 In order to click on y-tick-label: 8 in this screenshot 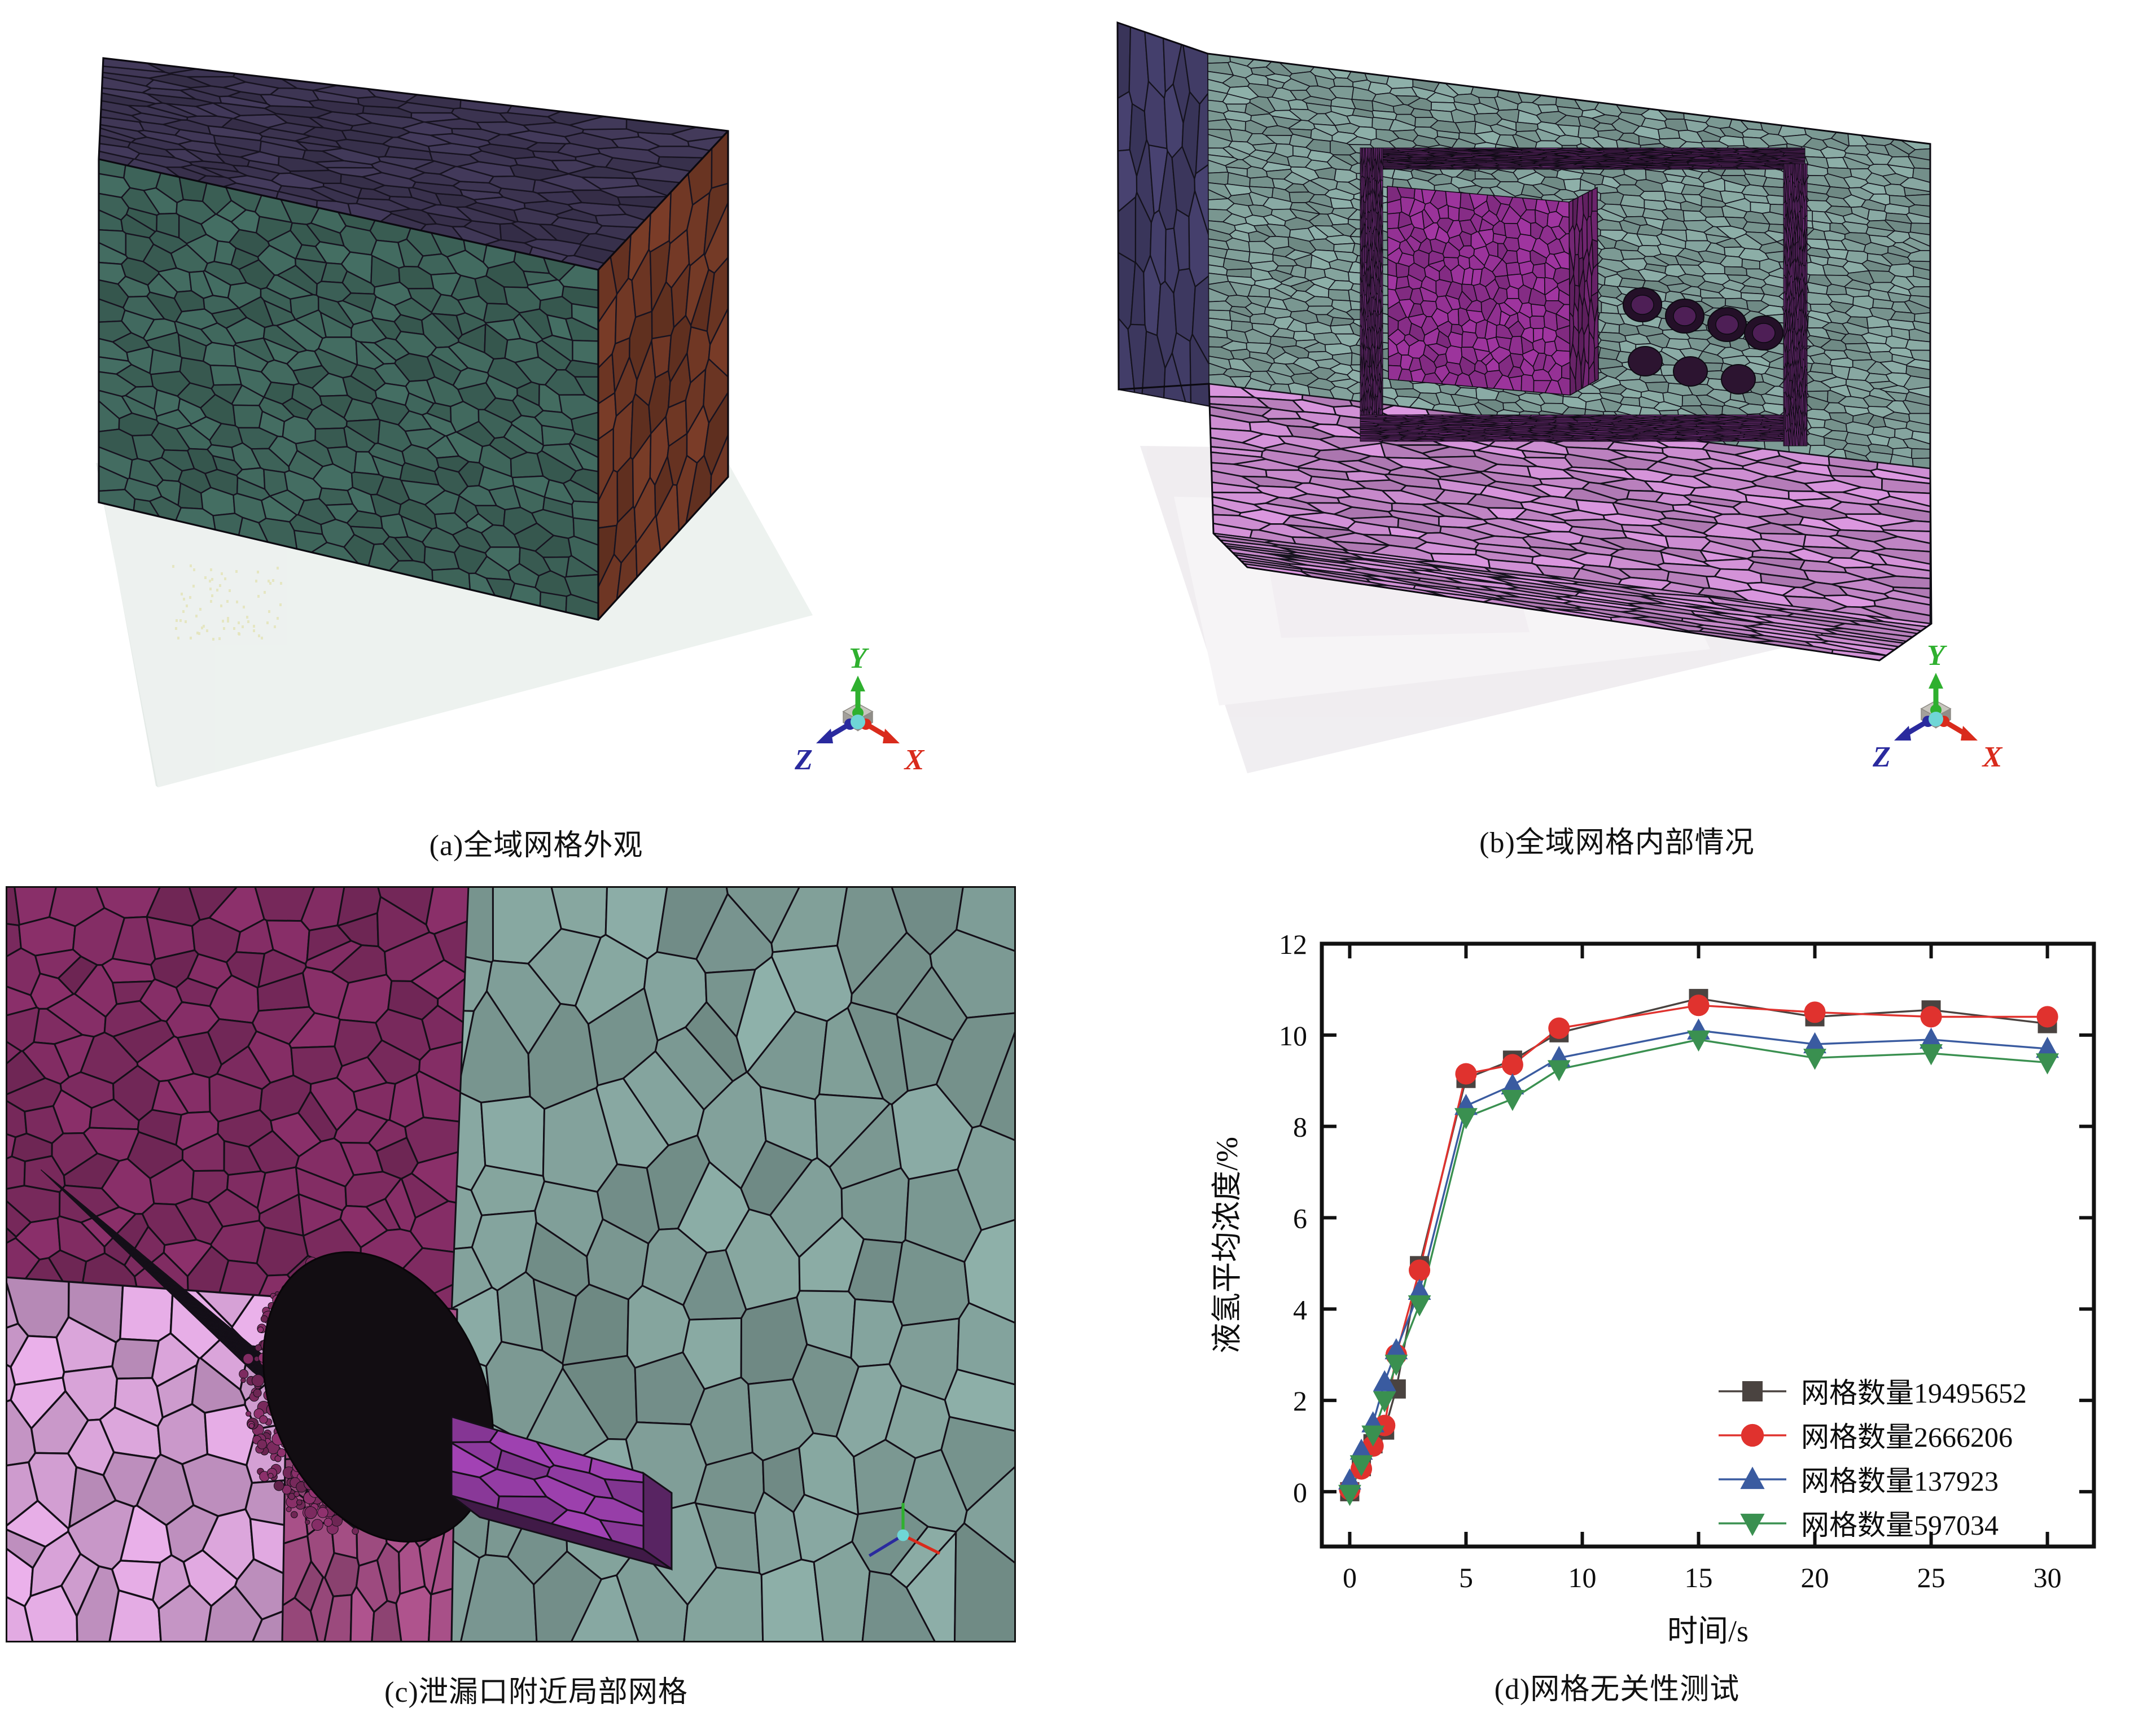, I will do `click(1300, 1127)`.